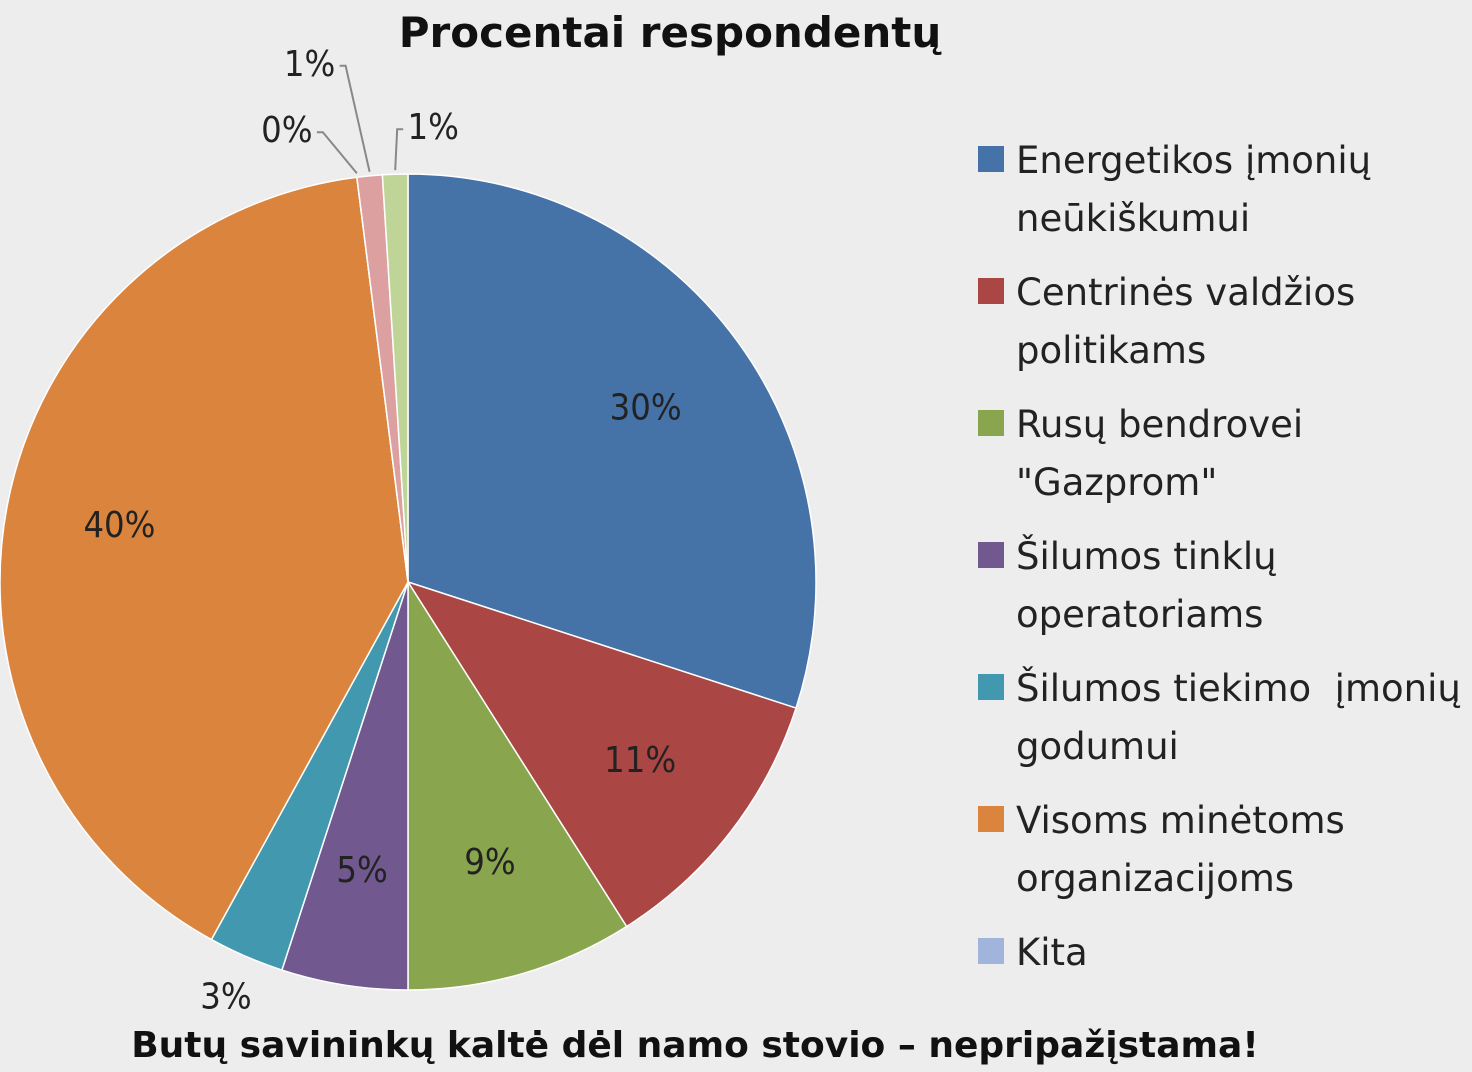  What do you see at coordinates (119, 525) in the screenshot?
I see `data-label: 40%` at bounding box center [119, 525].